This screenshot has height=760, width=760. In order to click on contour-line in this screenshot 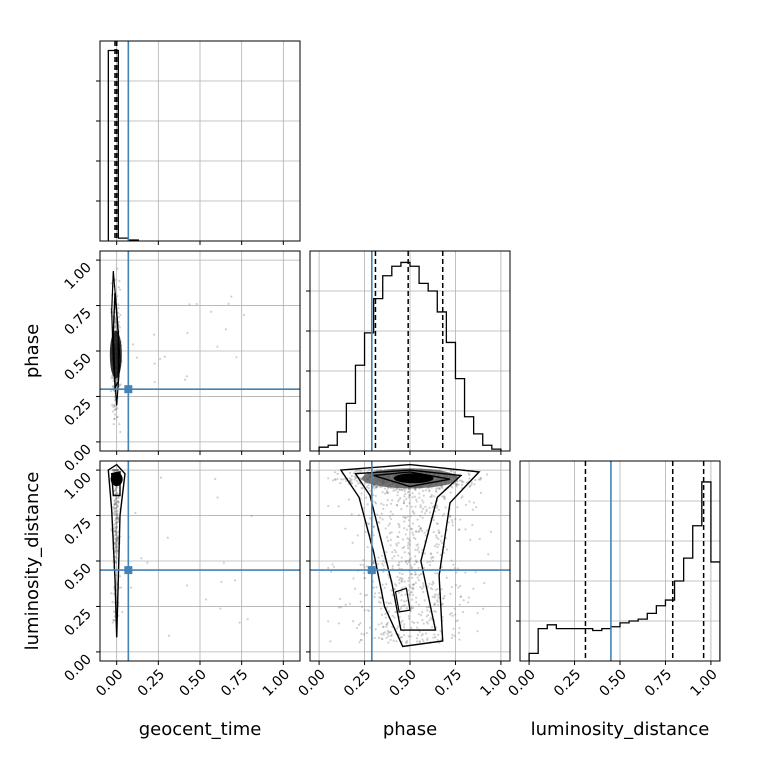, I will do `click(115, 341)`.